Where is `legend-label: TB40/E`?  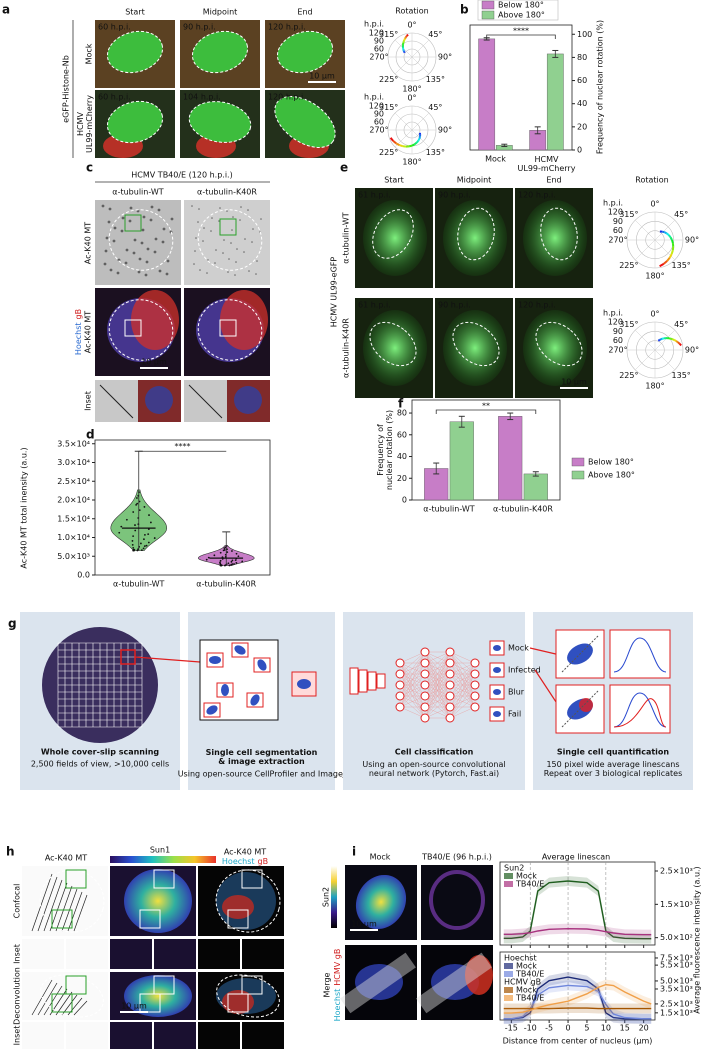 legend-label: TB40/E is located at coordinates (529, 974).